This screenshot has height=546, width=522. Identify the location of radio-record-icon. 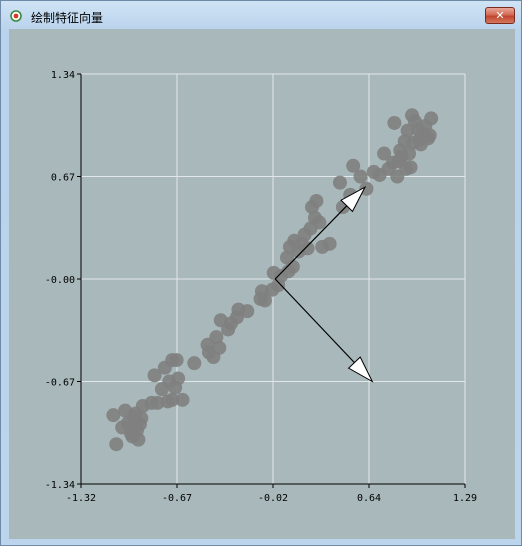
(16, 16).